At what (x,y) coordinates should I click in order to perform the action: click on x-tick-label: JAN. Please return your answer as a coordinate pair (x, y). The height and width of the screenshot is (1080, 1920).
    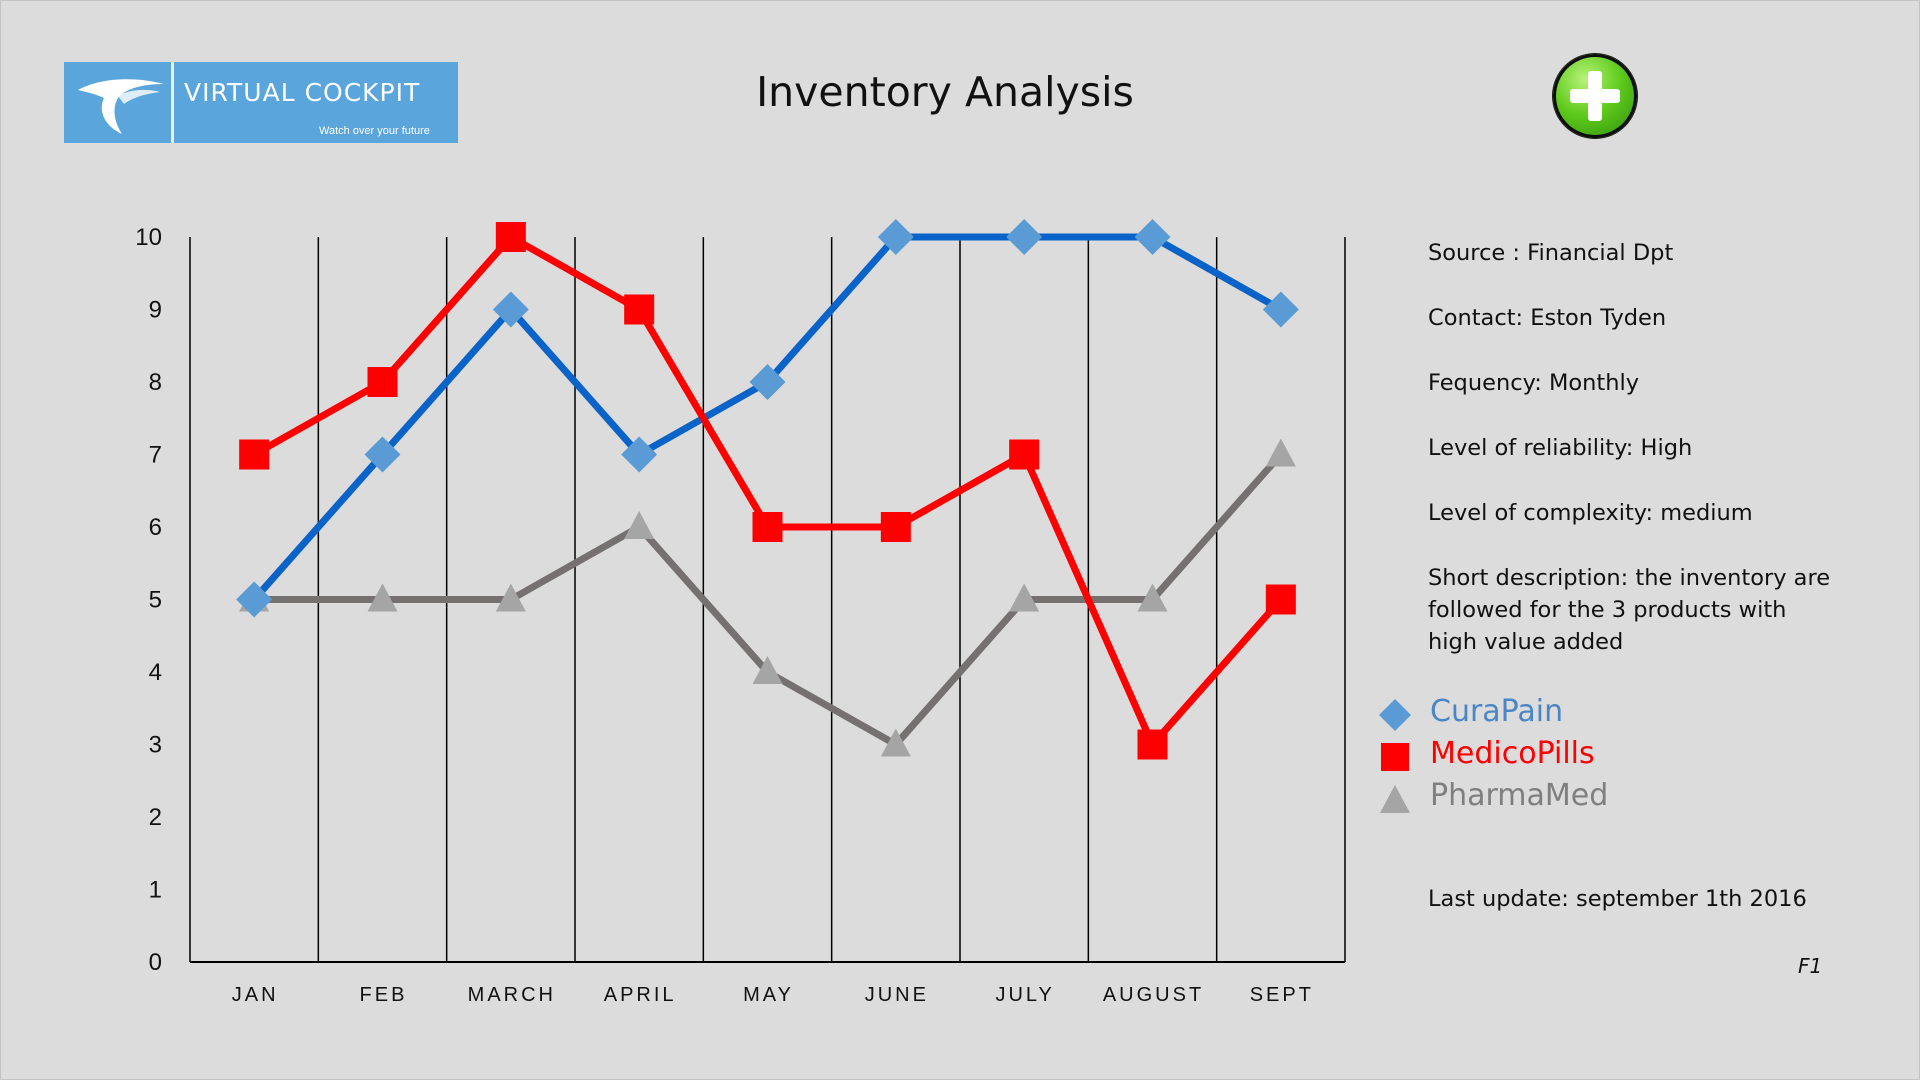
    Looking at the image, I should click on (255, 995).